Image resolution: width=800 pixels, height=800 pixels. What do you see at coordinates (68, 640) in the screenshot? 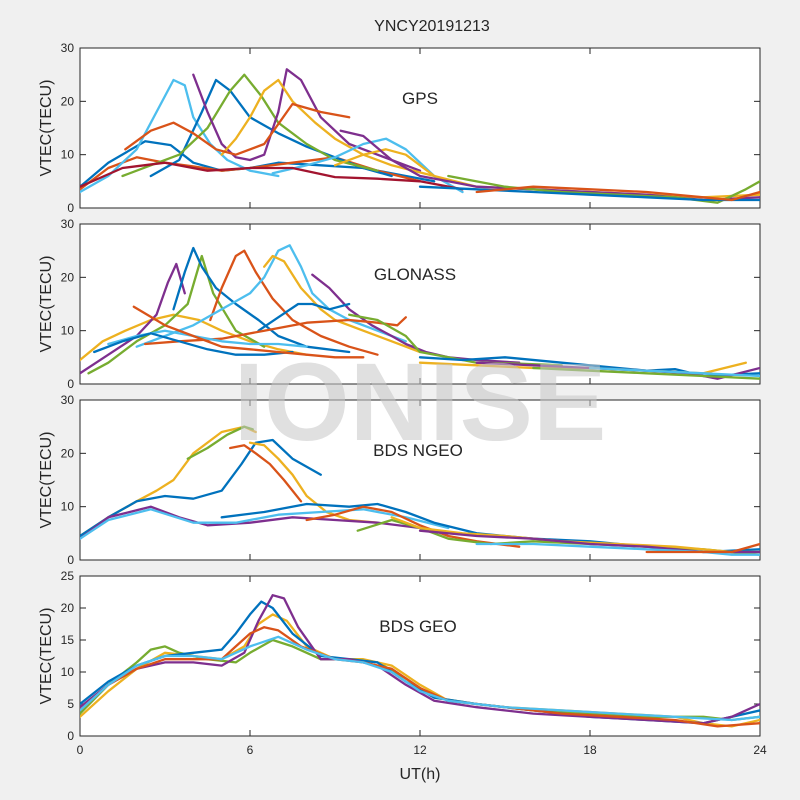
I see `y-tick-label: 15` at bounding box center [68, 640].